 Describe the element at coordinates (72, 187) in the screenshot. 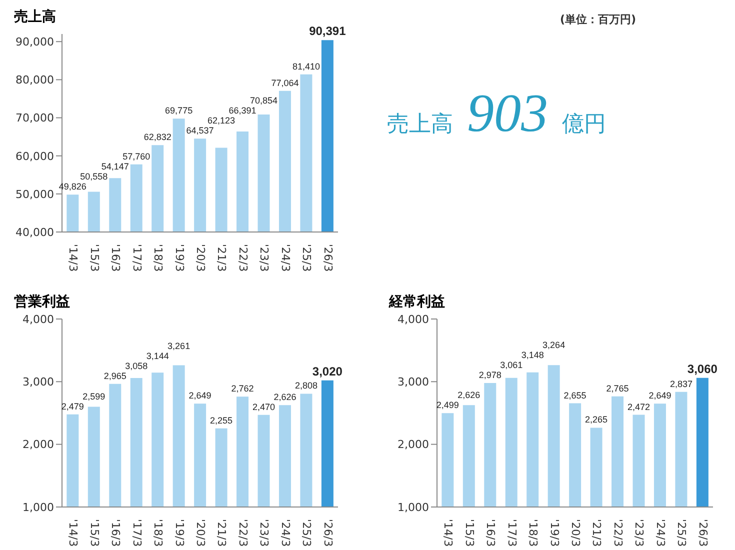

I see `data-label: 49,826` at that location.